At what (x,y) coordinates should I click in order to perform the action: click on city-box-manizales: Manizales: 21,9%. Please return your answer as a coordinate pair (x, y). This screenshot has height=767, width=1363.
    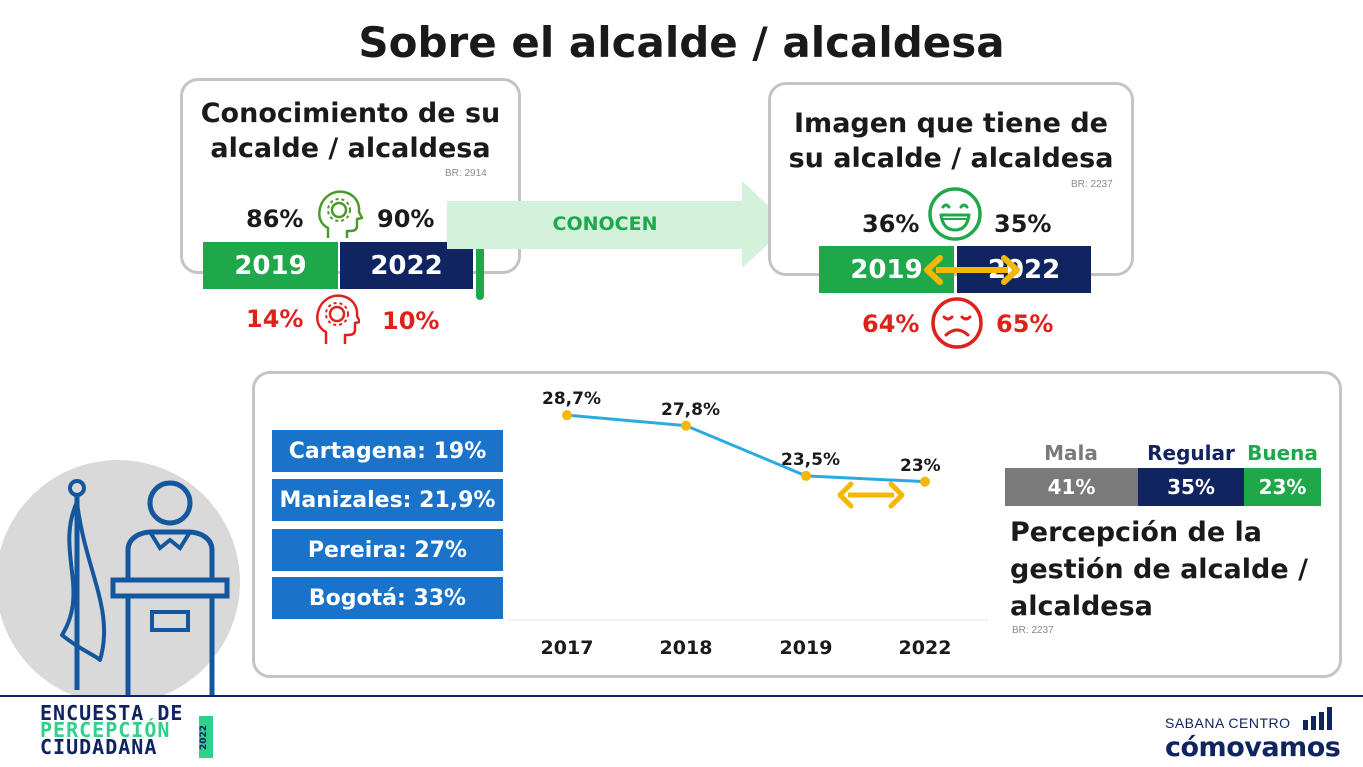
    Looking at the image, I should click on (387, 500).